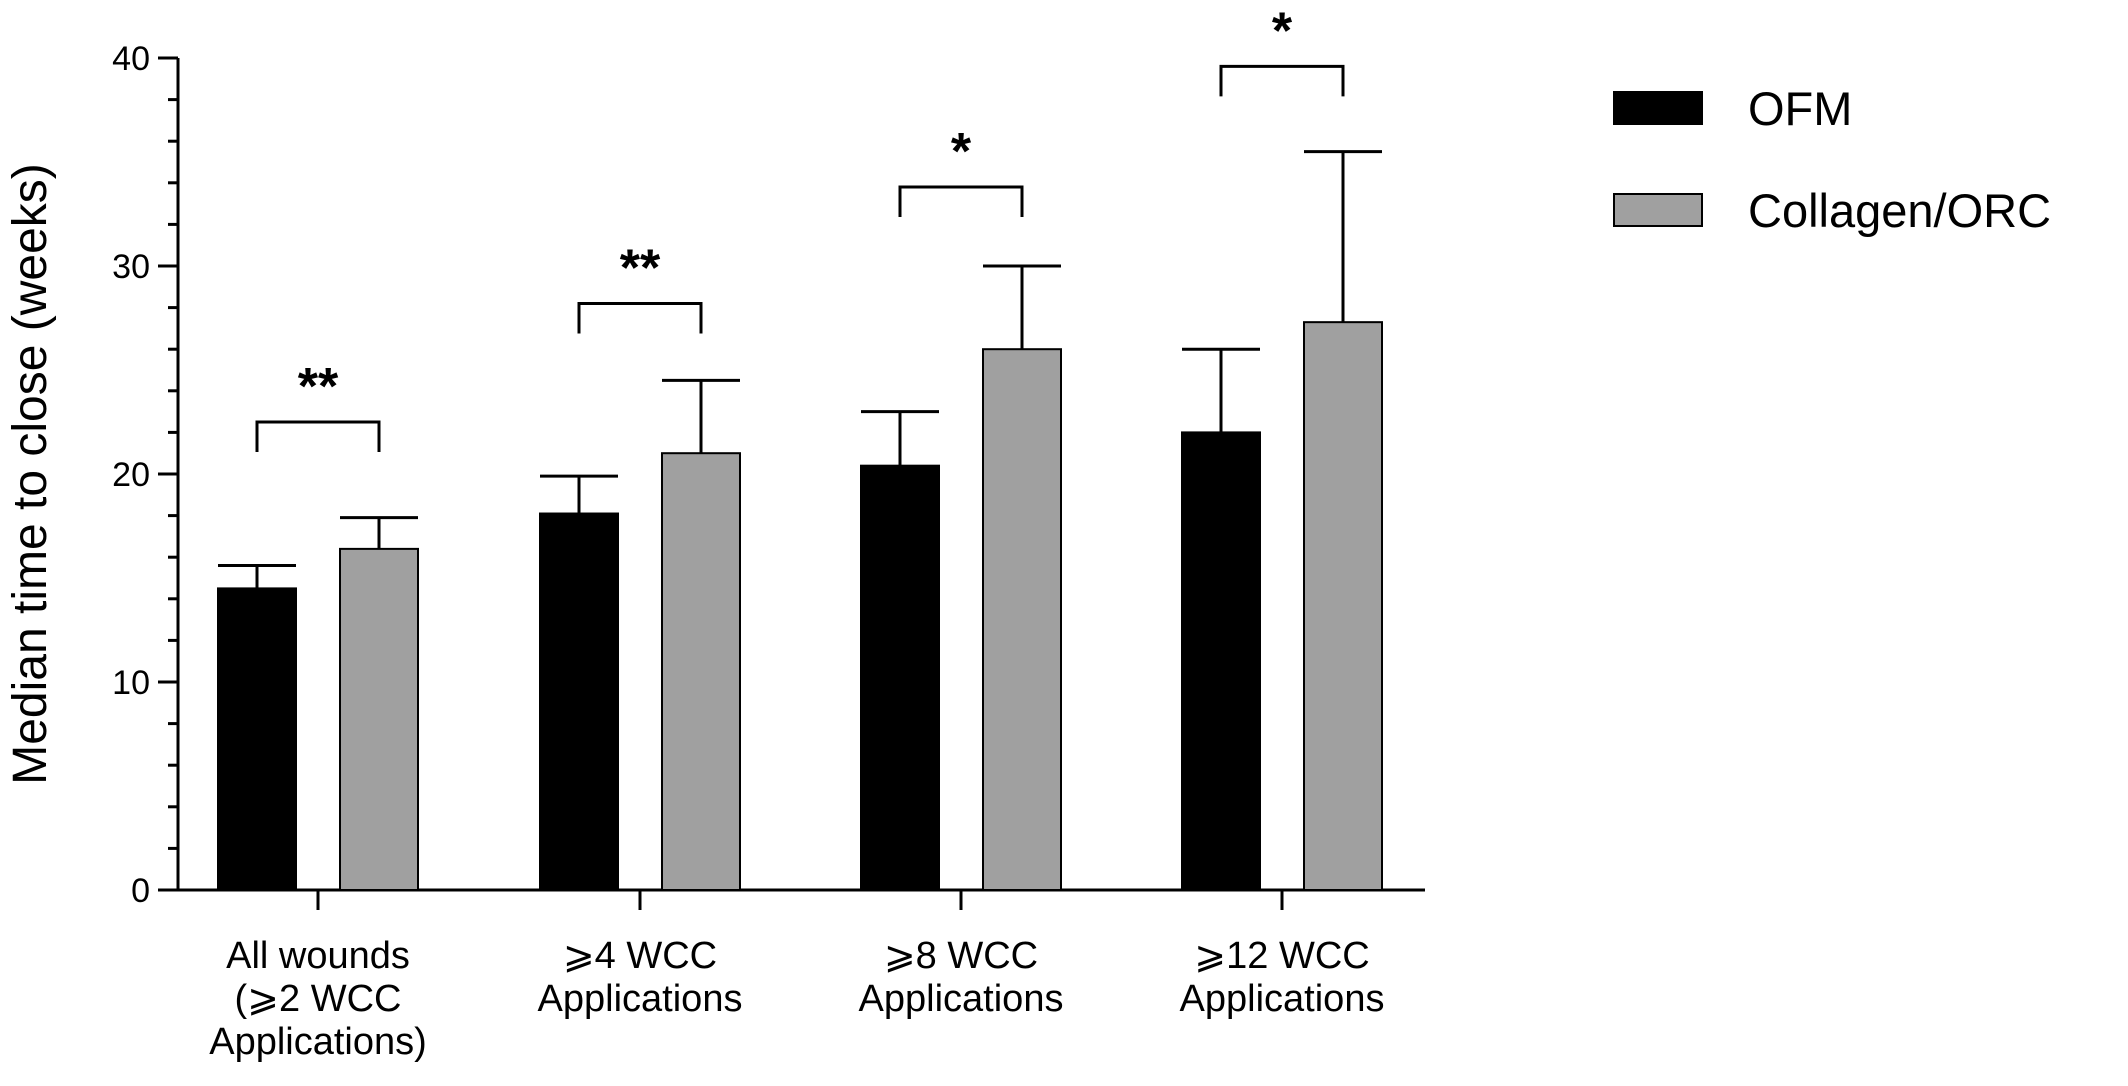 The height and width of the screenshot is (1086, 2128). What do you see at coordinates (961, 956) in the screenshot?
I see `x-category-label: ⩾8 WCC` at bounding box center [961, 956].